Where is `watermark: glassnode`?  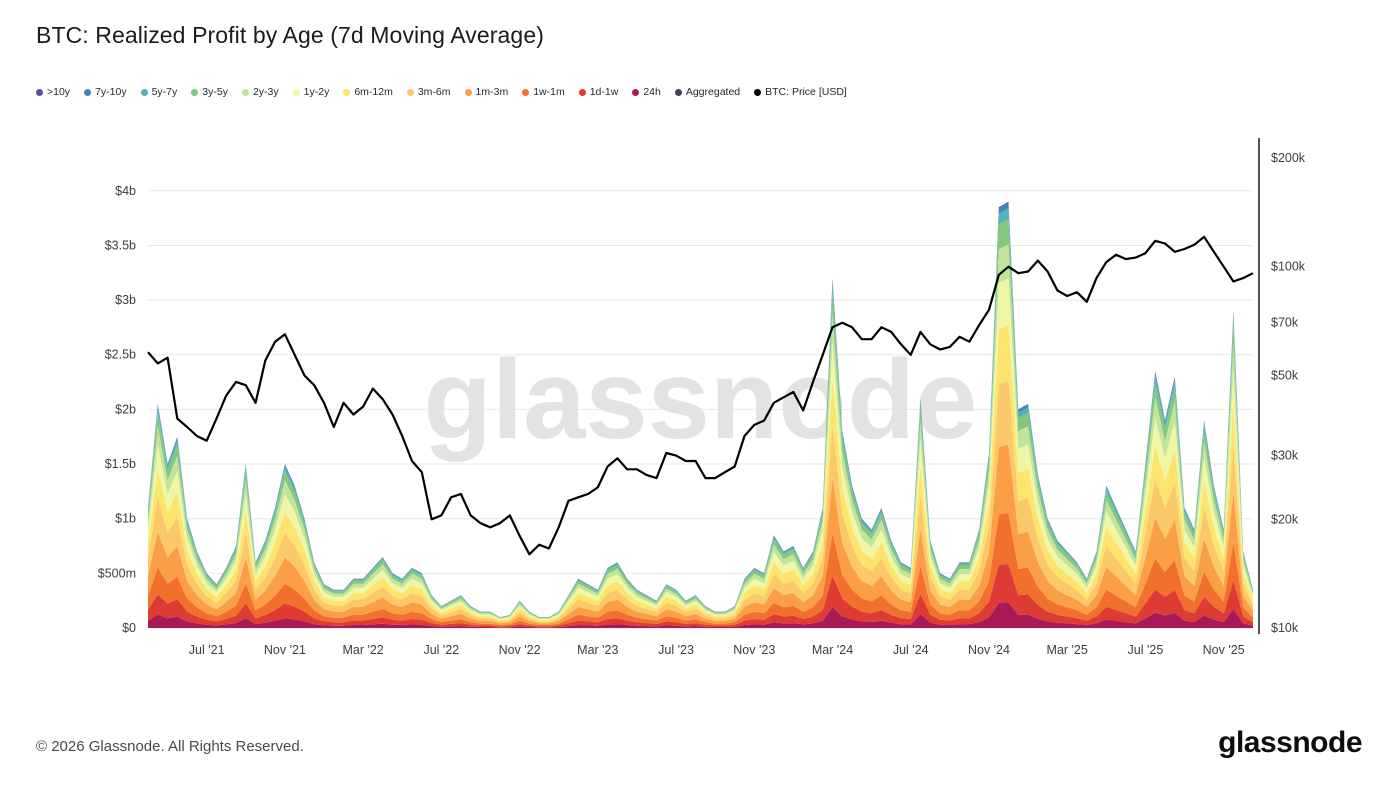 watermark: glassnode is located at coordinates (701, 399).